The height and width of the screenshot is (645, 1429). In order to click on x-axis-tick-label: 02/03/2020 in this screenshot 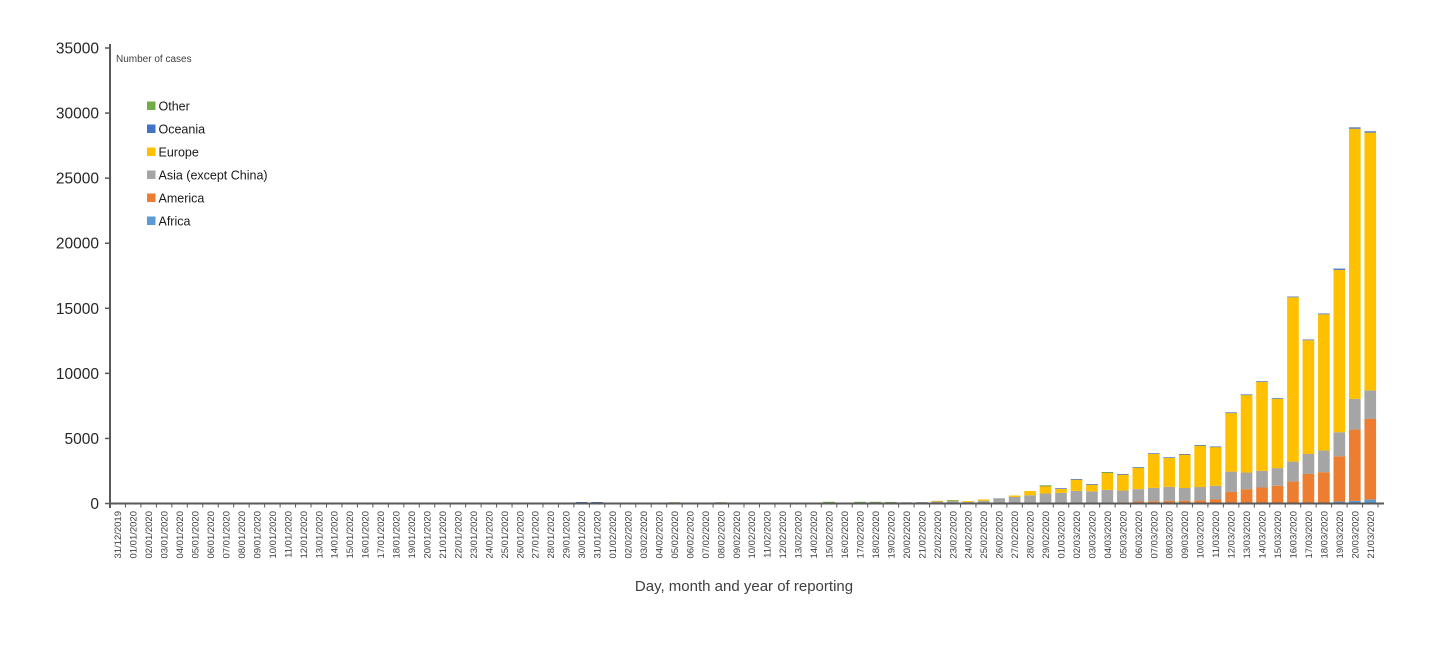, I will do `click(1077, 535)`.